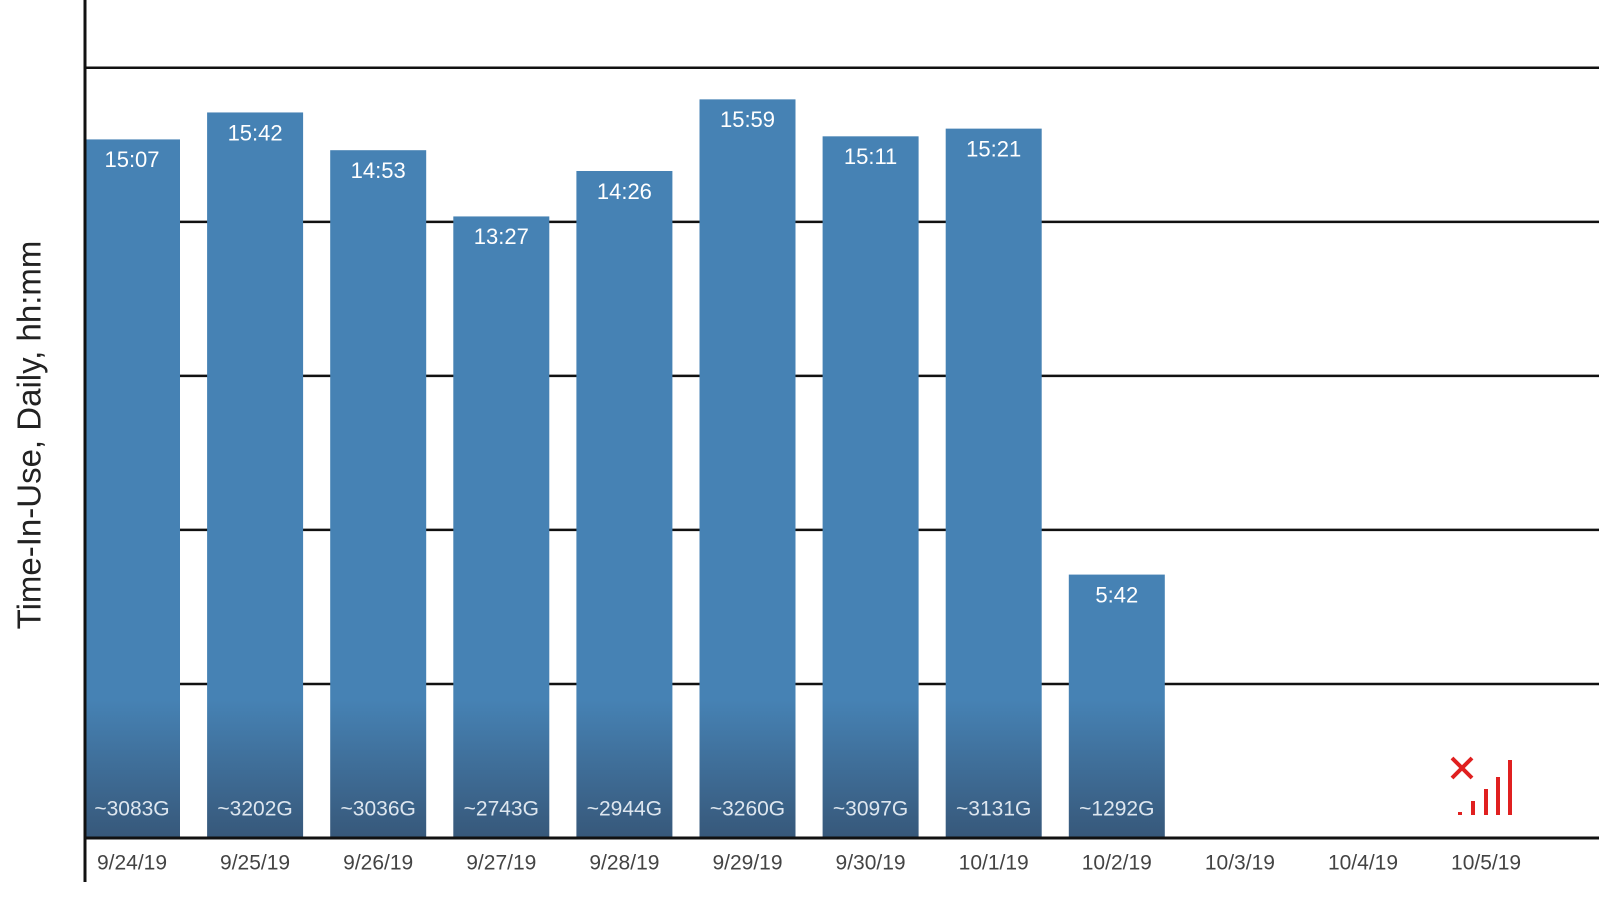 The image size is (1599, 900). Describe the element at coordinates (1116, 594) in the screenshot. I see `value-label: 5:42` at that location.